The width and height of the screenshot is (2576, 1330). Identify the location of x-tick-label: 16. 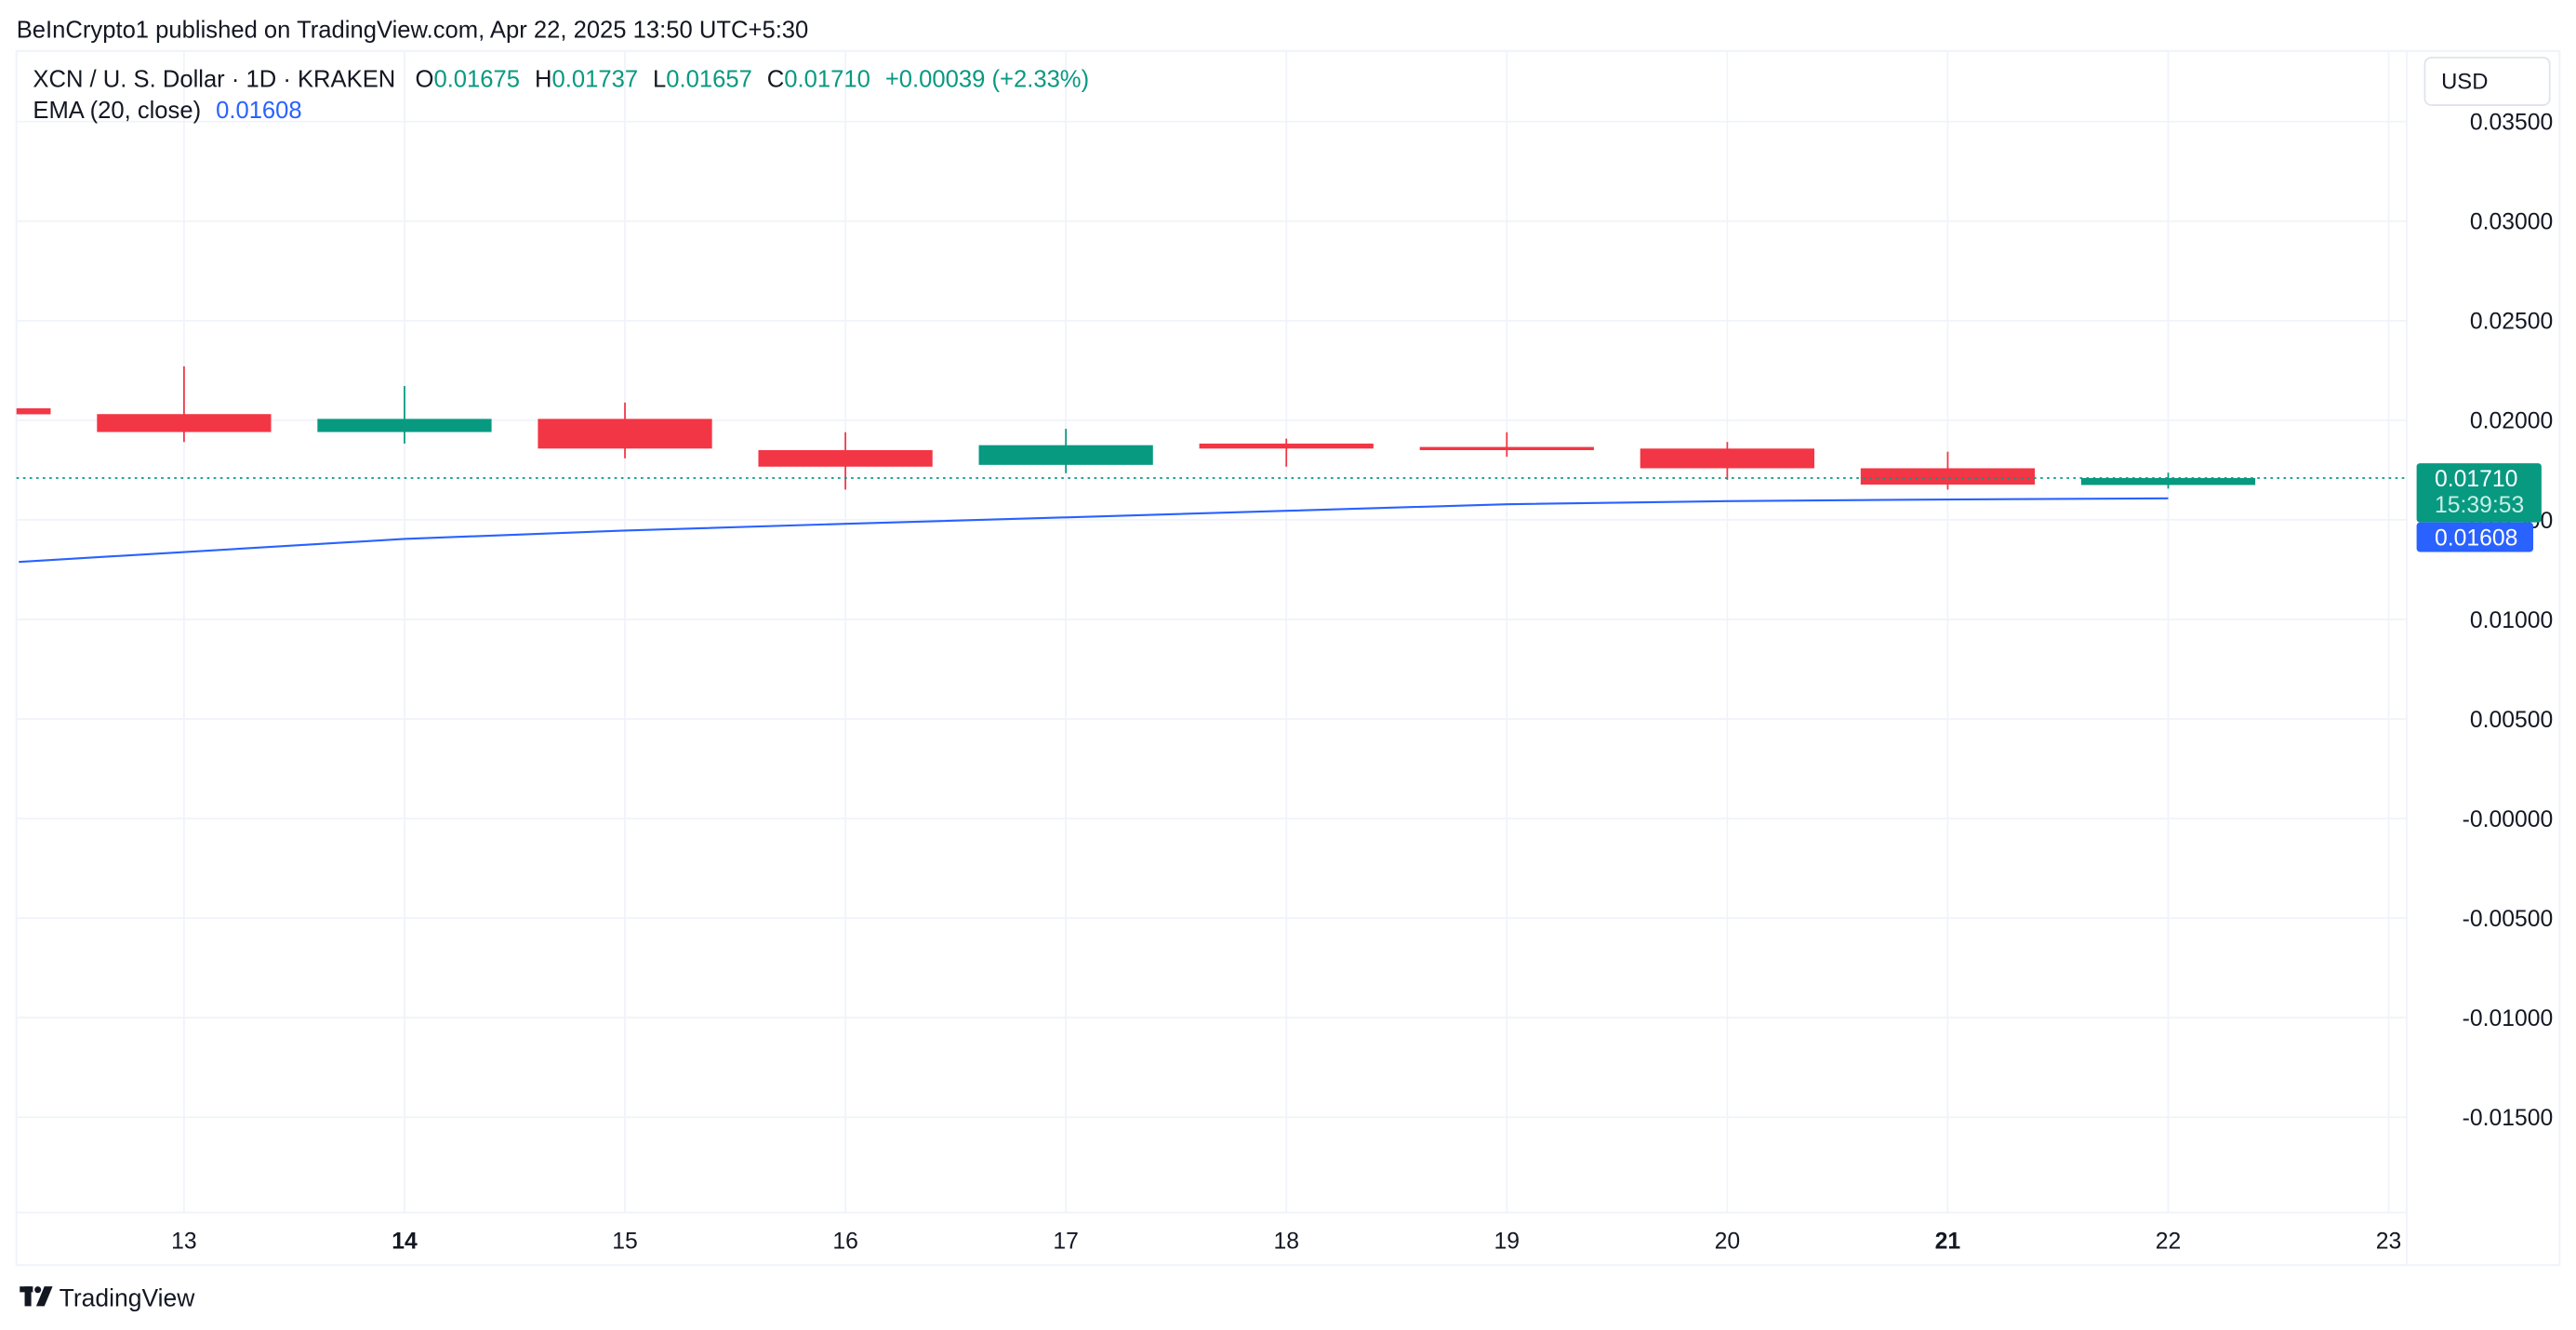
(845, 1243).